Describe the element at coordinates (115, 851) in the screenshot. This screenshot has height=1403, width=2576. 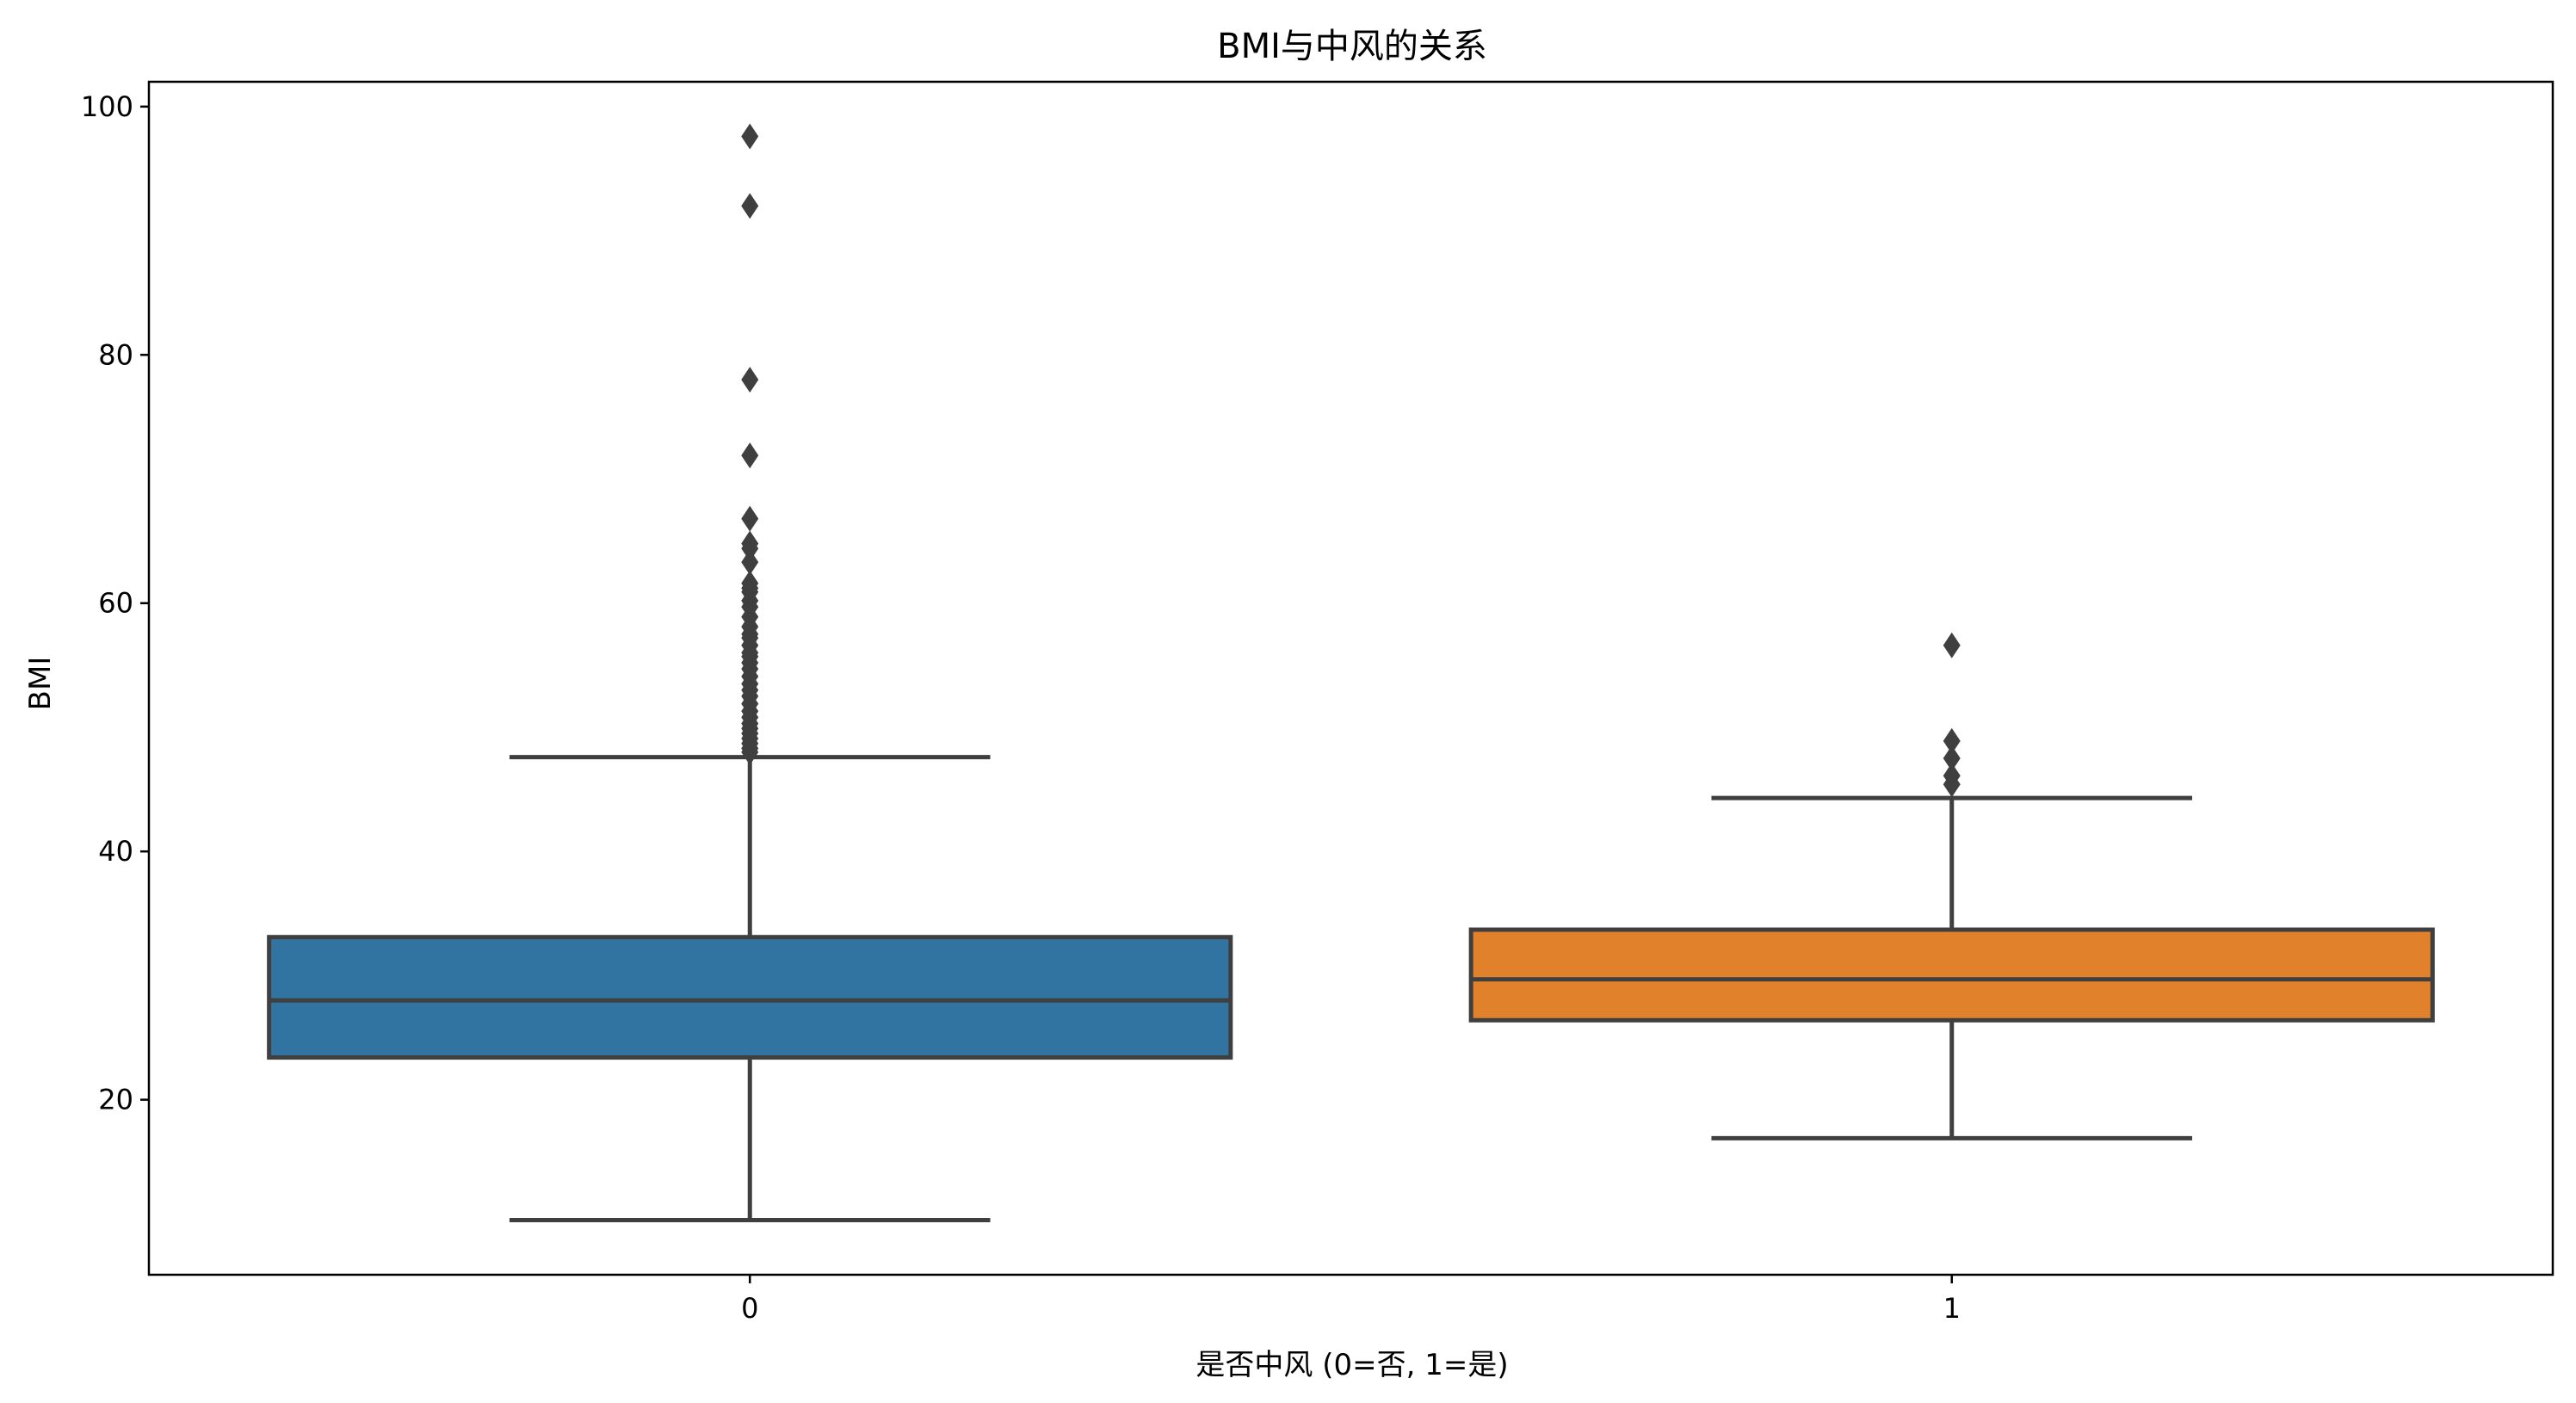
I see `y-tick-label: 40` at that location.